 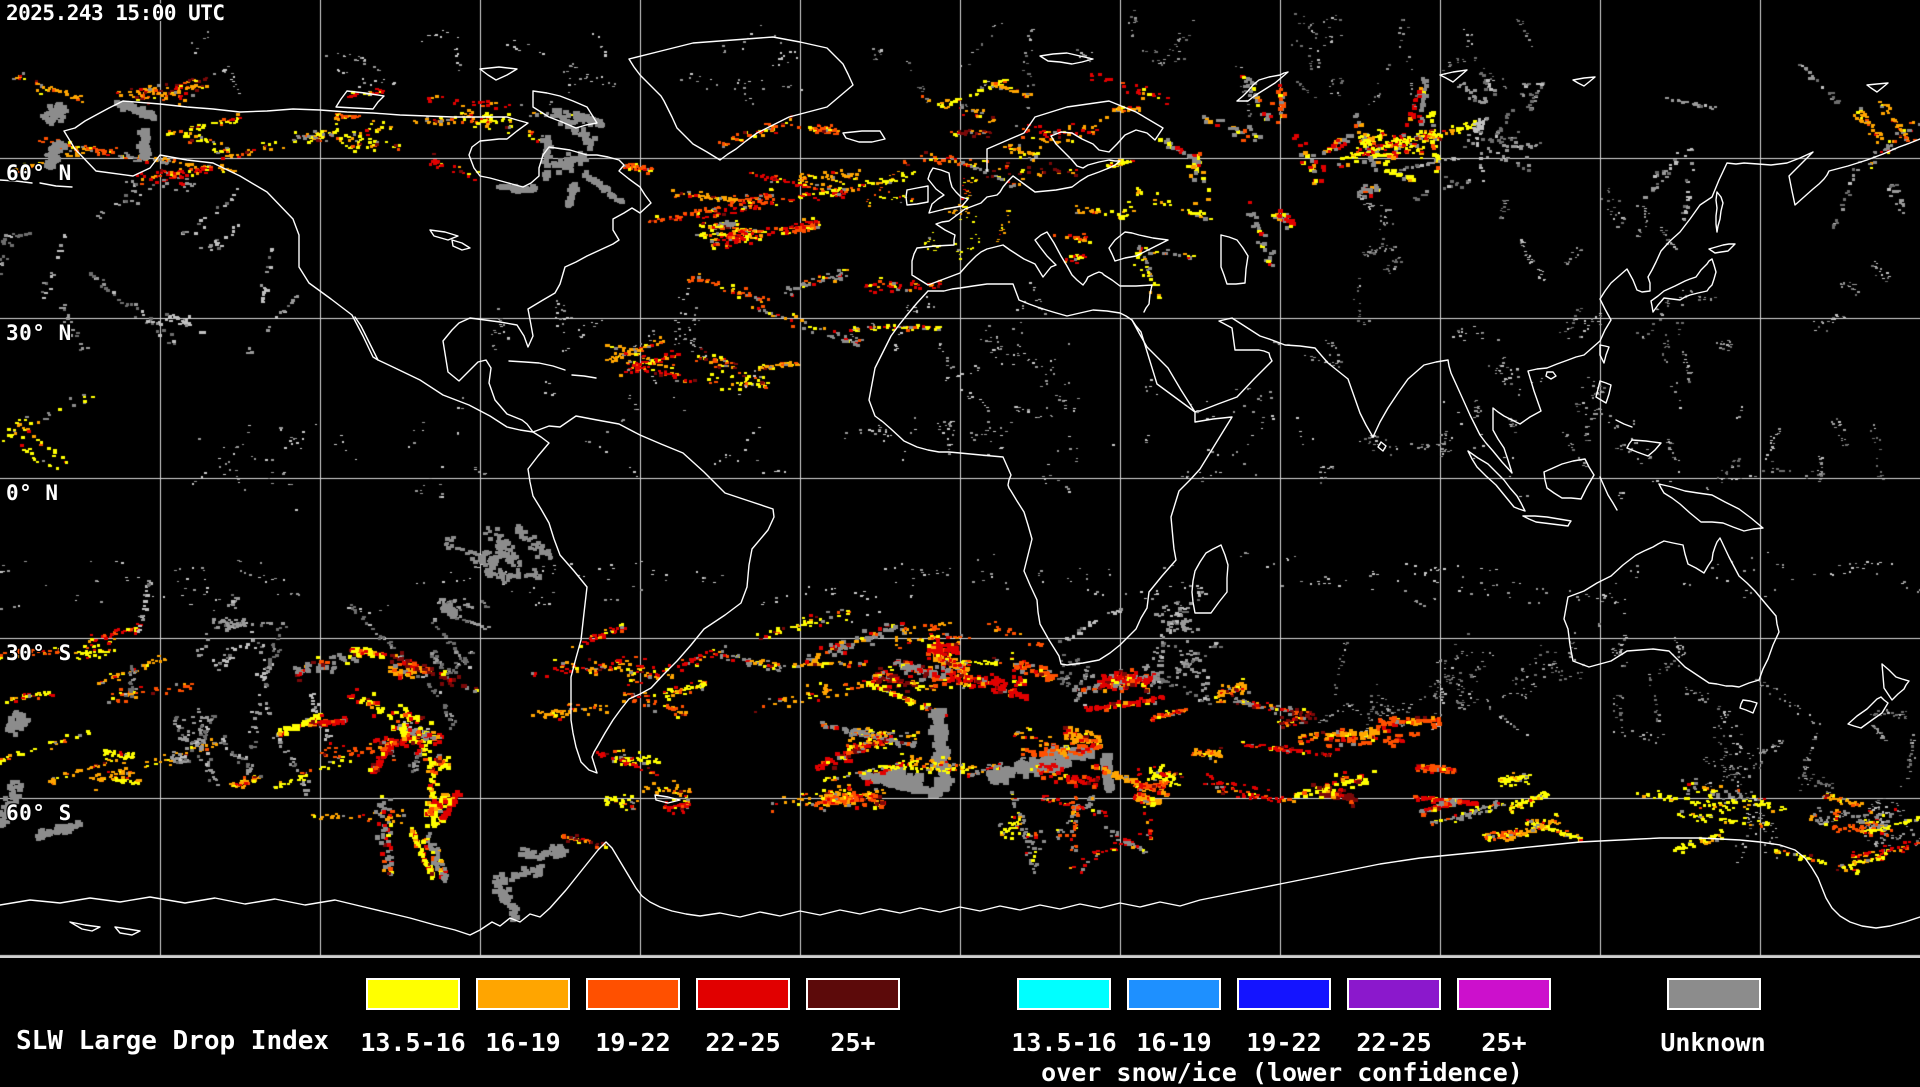 I want to click on legend-label-snow-ice-13.5-16: 13.5-16, so click(x=1064, y=1042).